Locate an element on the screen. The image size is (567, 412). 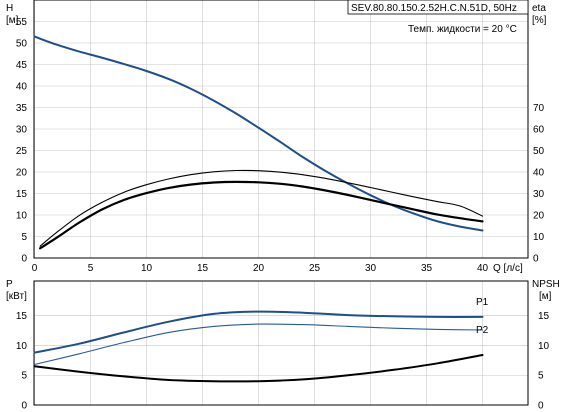
head-tick-label: 0 is located at coordinates (24, 259).